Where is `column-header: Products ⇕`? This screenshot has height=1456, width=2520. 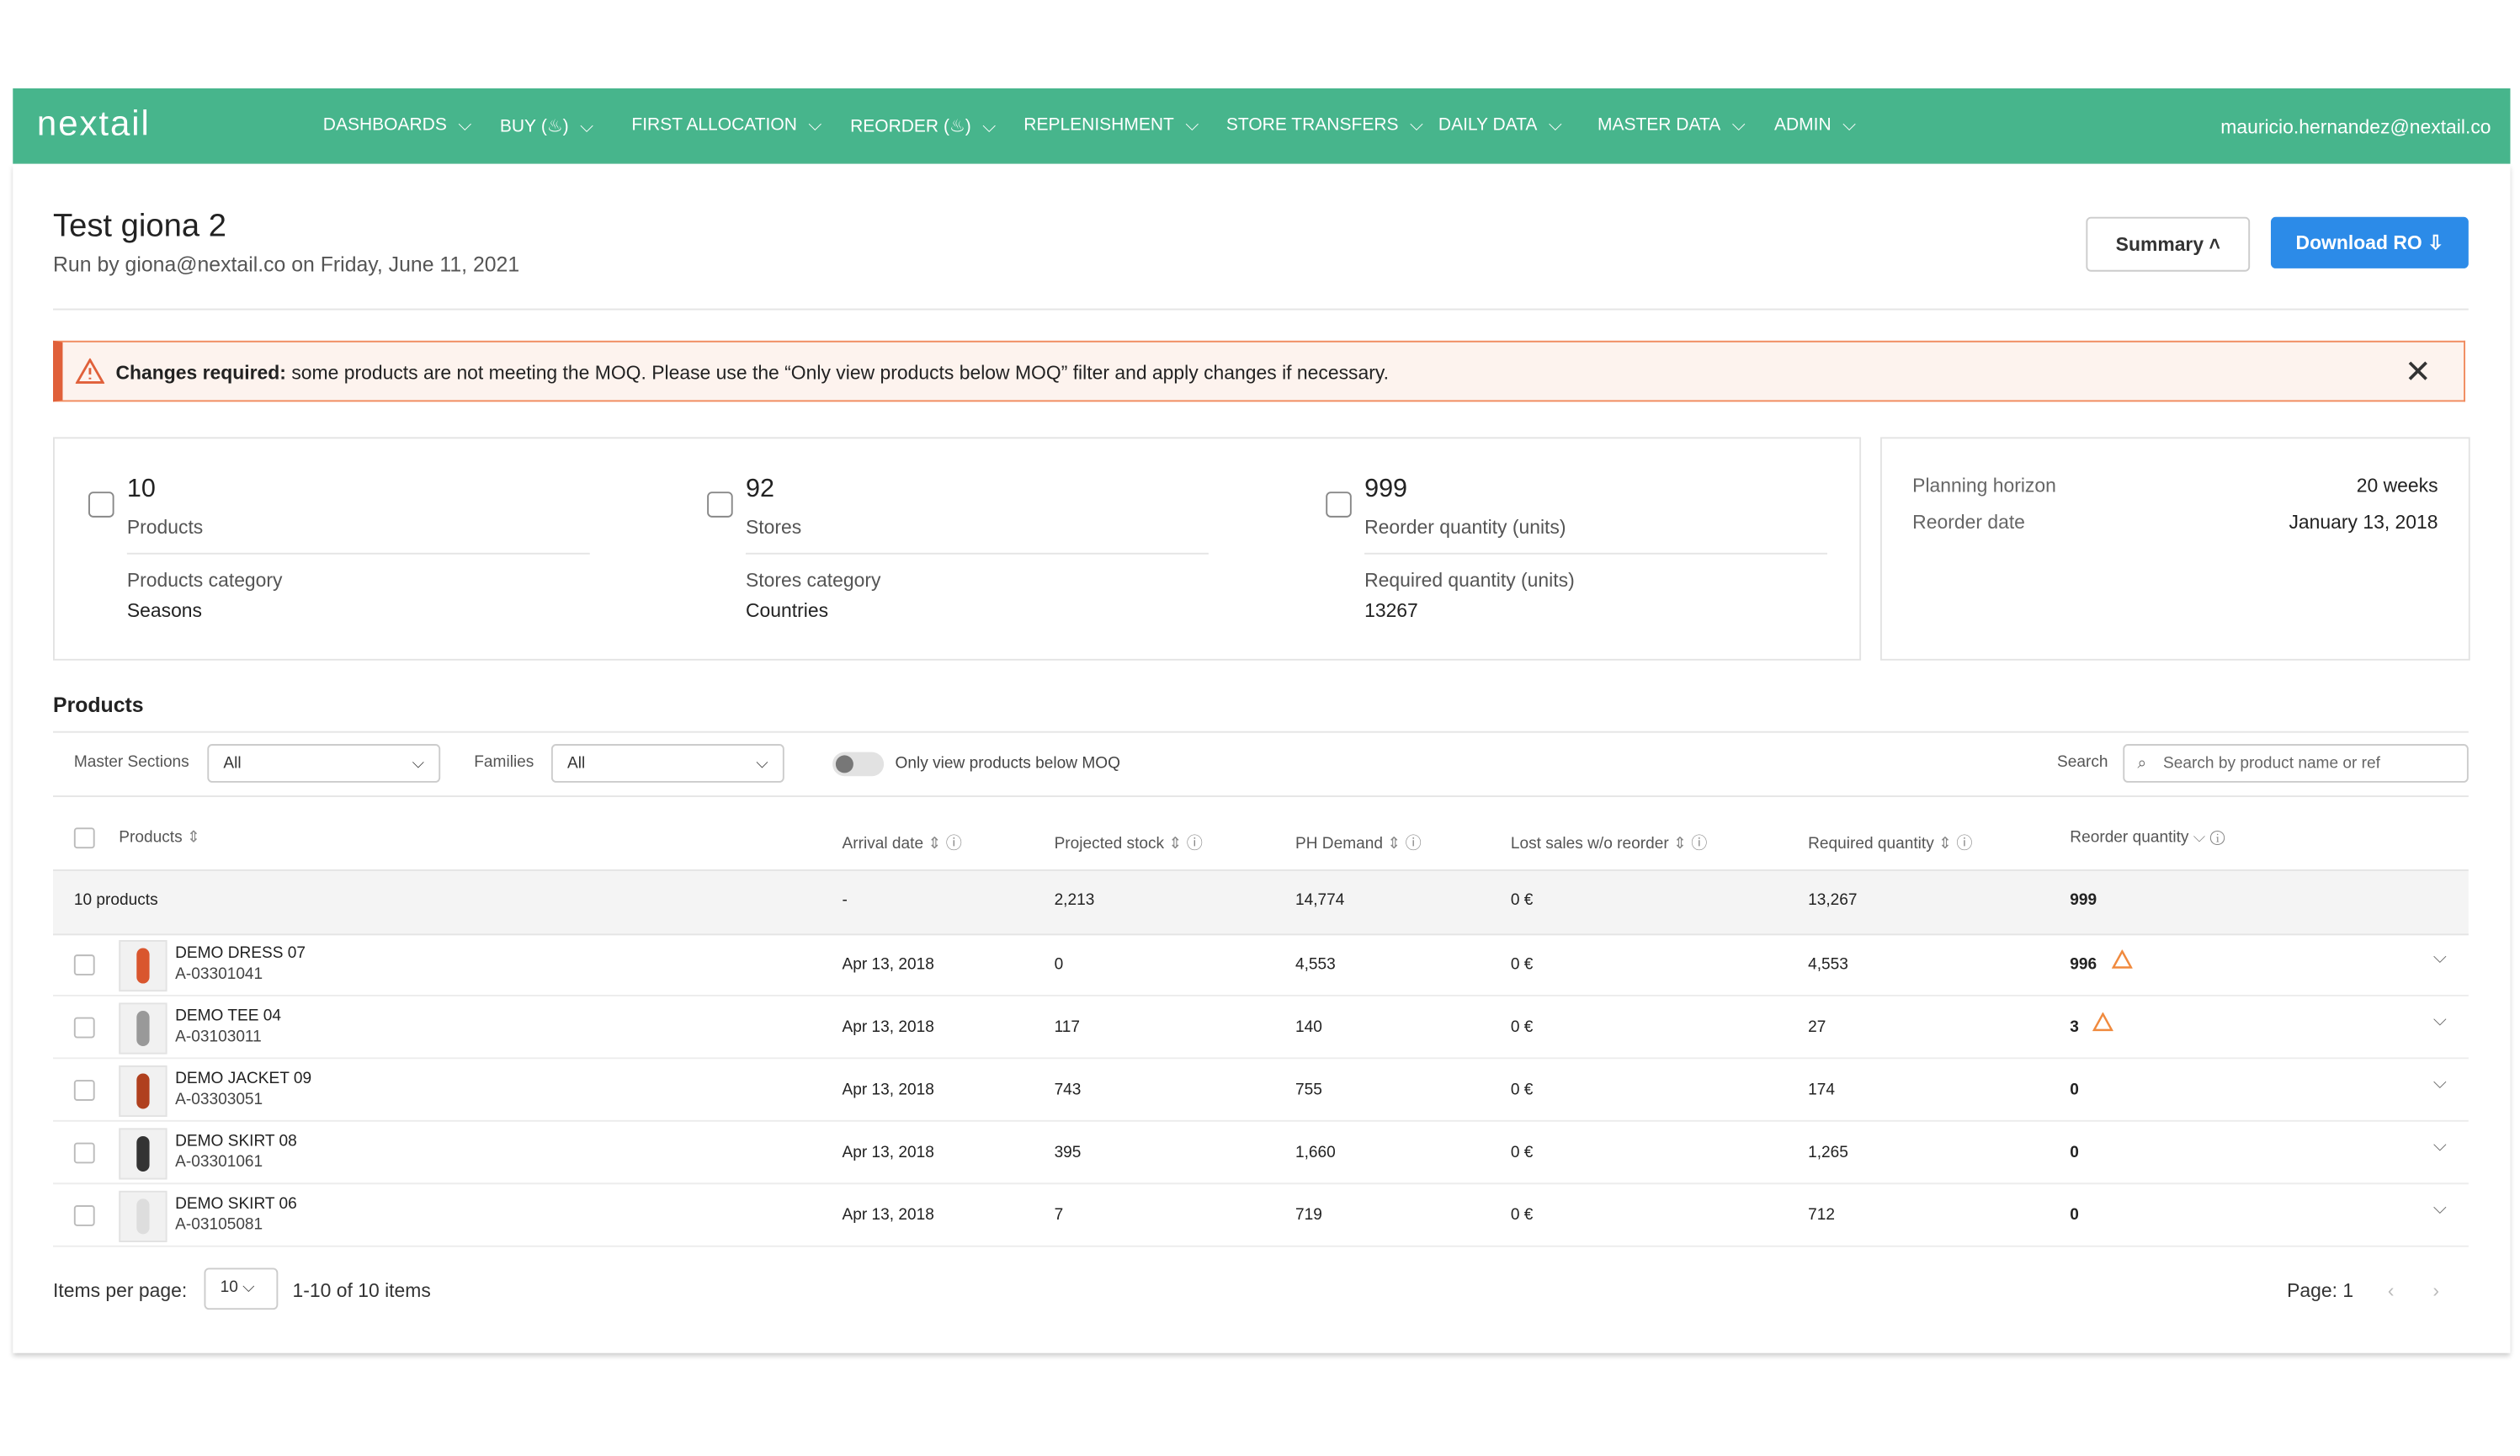 column-header: Products ⇕ is located at coordinates (159, 838).